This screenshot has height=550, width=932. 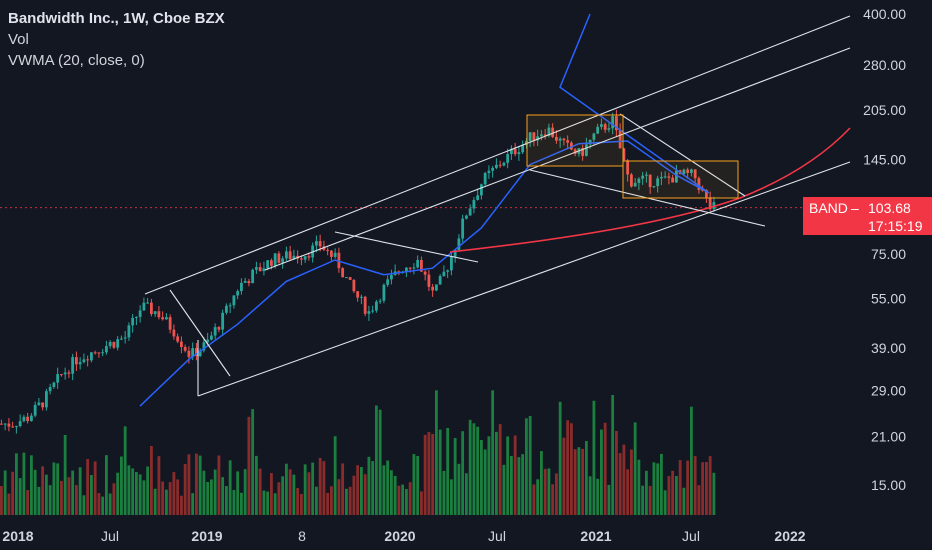 I want to click on y-tick-label: 145.00, so click(x=884, y=160).